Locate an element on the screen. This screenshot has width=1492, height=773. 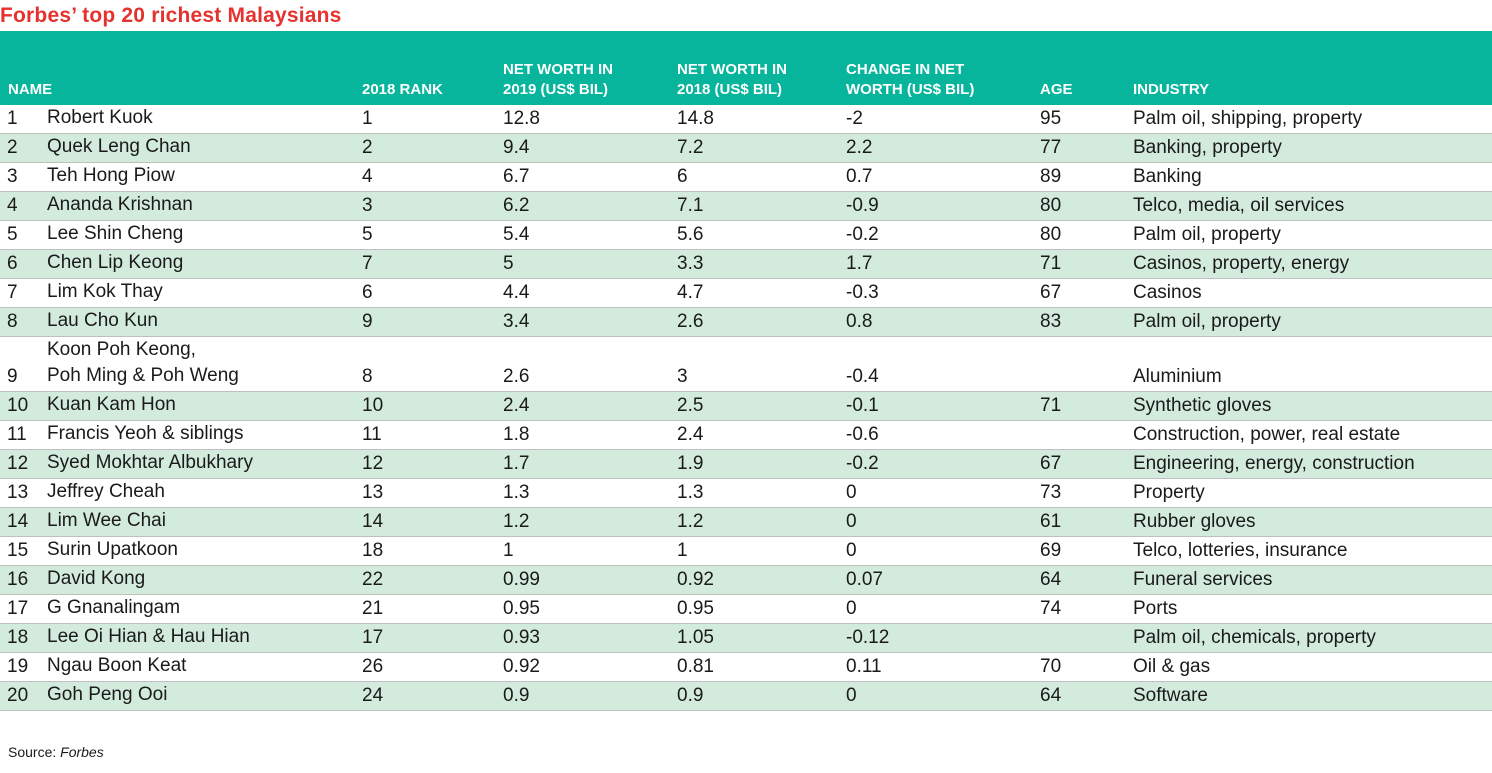
net-worth-2018-cell: 0.9 is located at coordinates (690, 695).